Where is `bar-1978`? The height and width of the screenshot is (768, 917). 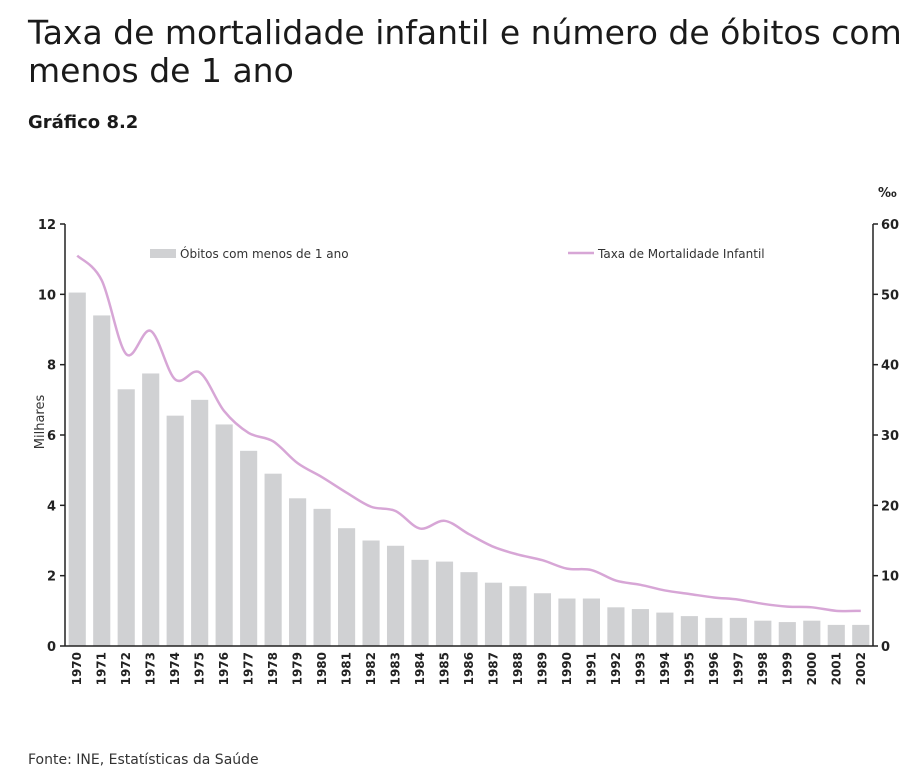 bar-1978 is located at coordinates (273, 559).